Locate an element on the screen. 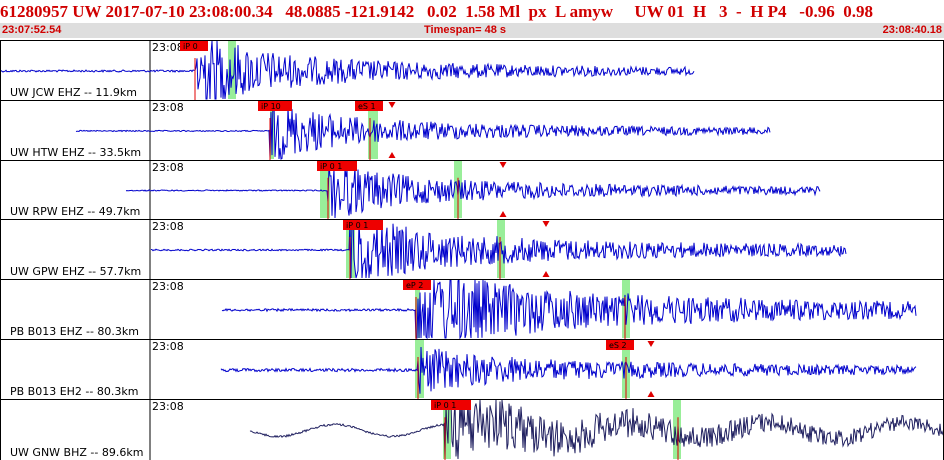  trace-station-label: PB B013 EHZ -- 80.3km is located at coordinates (74, 331).